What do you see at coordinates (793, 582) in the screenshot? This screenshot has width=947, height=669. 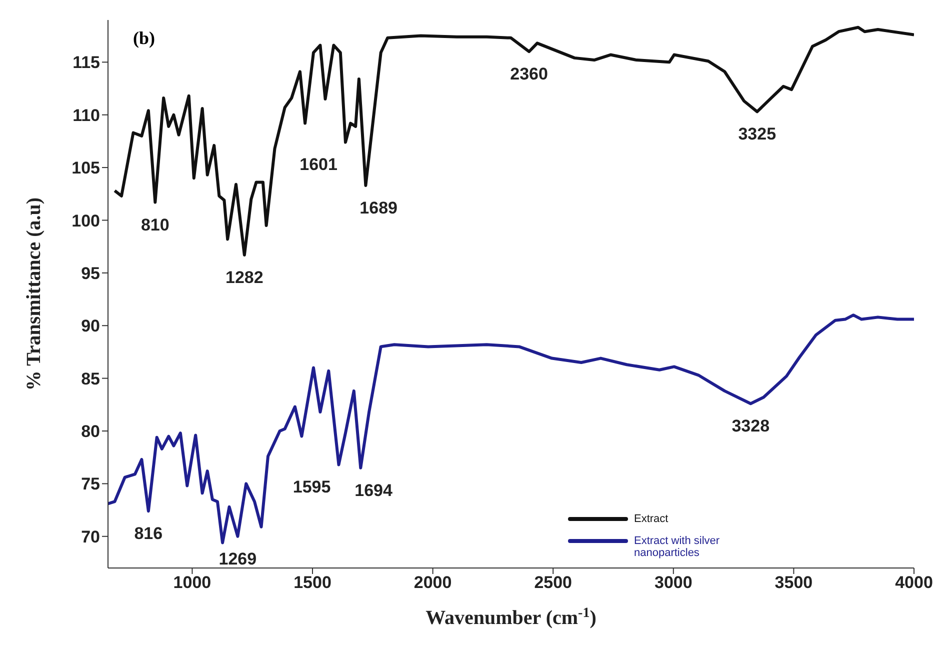 I see `x-tick-label: 3500` at bounding box center [793, 582].